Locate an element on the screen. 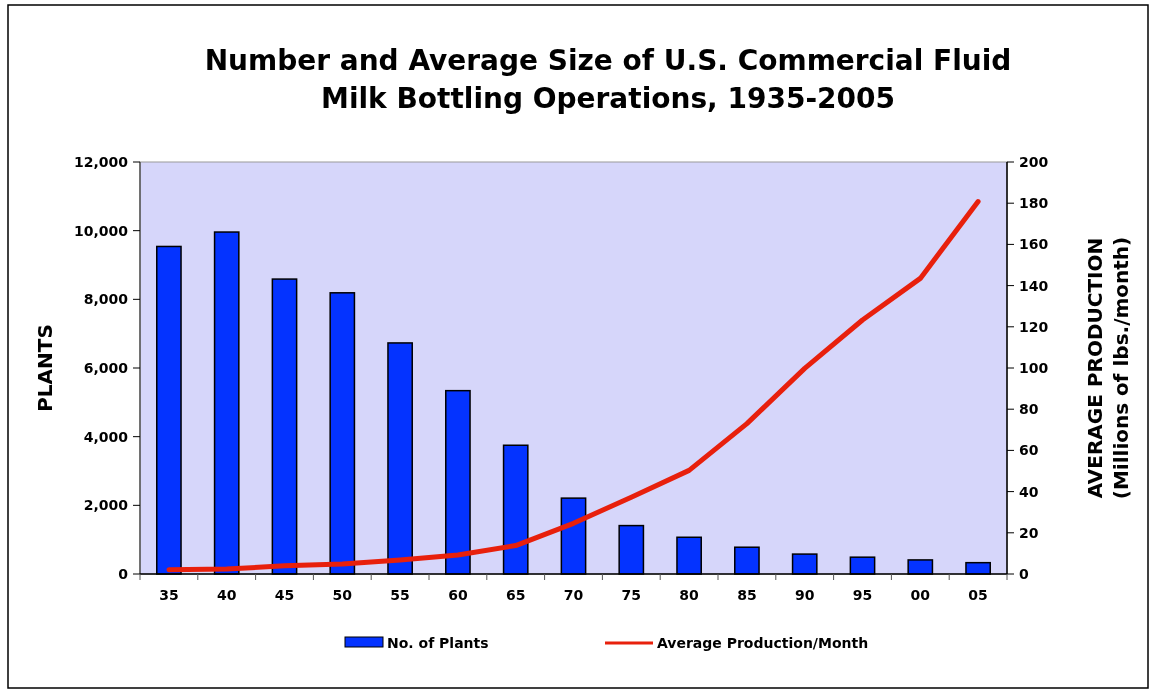  x-tick-label: 00 is located at coordinates (920, 595).